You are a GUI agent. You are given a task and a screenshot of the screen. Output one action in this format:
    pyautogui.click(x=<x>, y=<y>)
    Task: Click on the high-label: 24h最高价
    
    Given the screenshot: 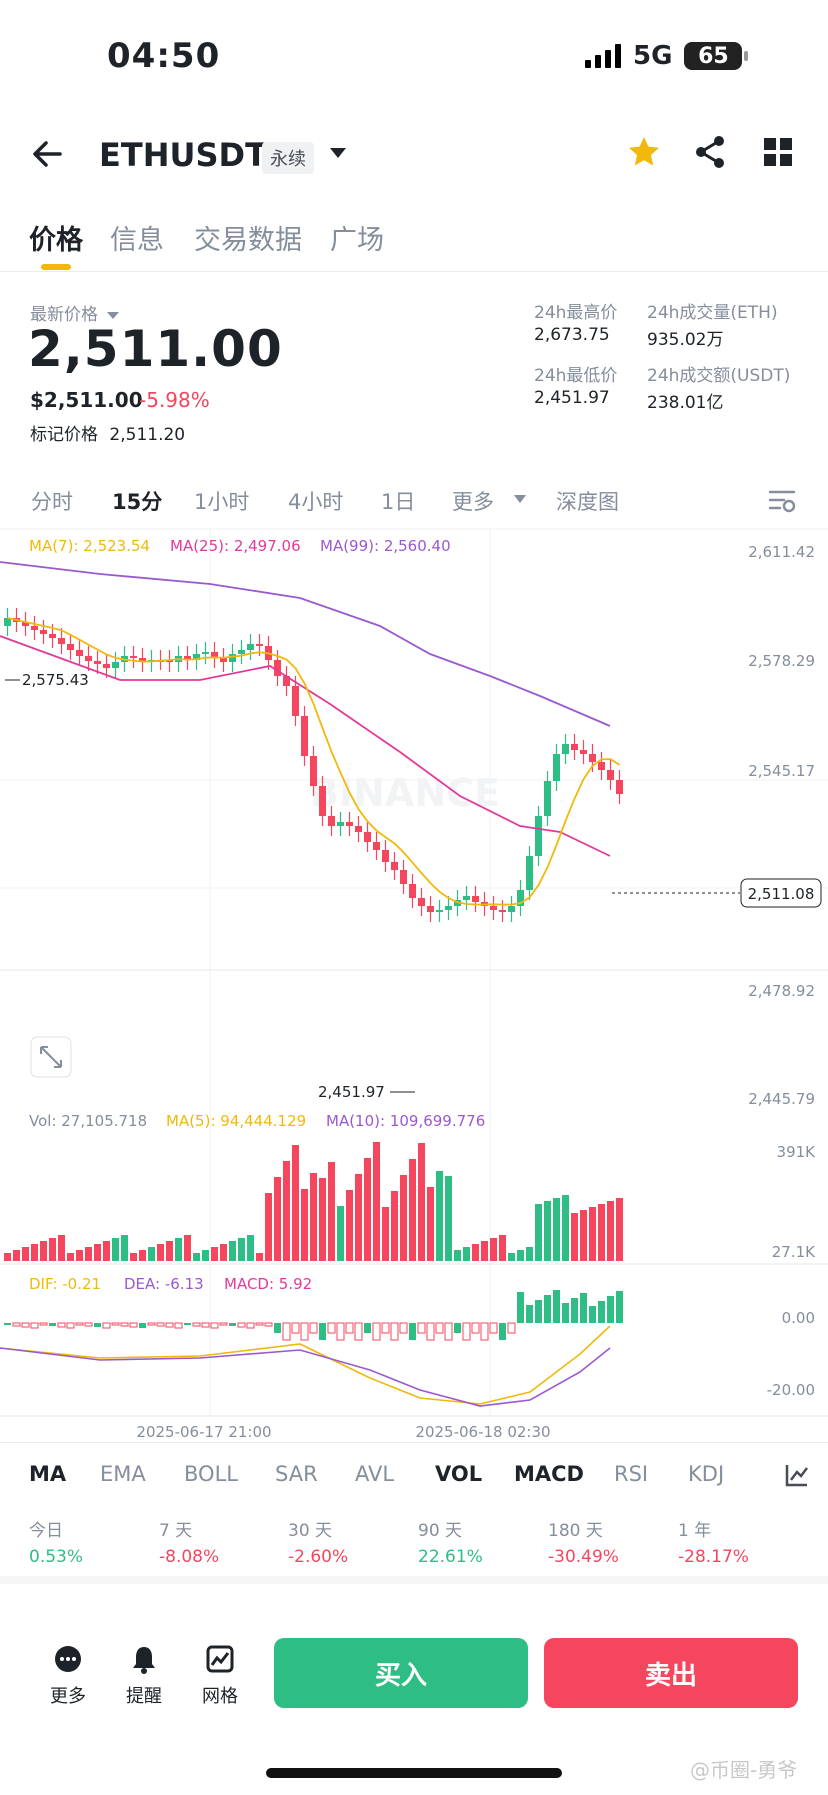 What is the action you would take?
    pyautogui.click(x=576, y=313)
    